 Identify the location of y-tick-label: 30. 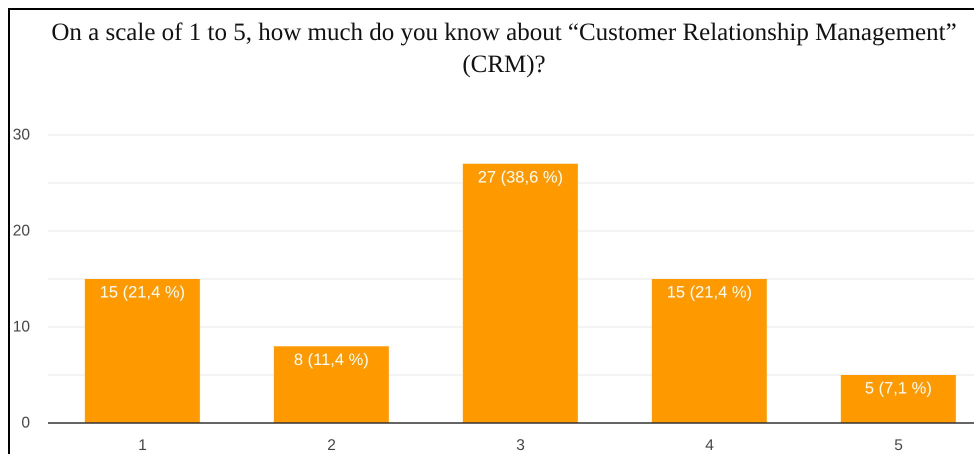
(21, 135).